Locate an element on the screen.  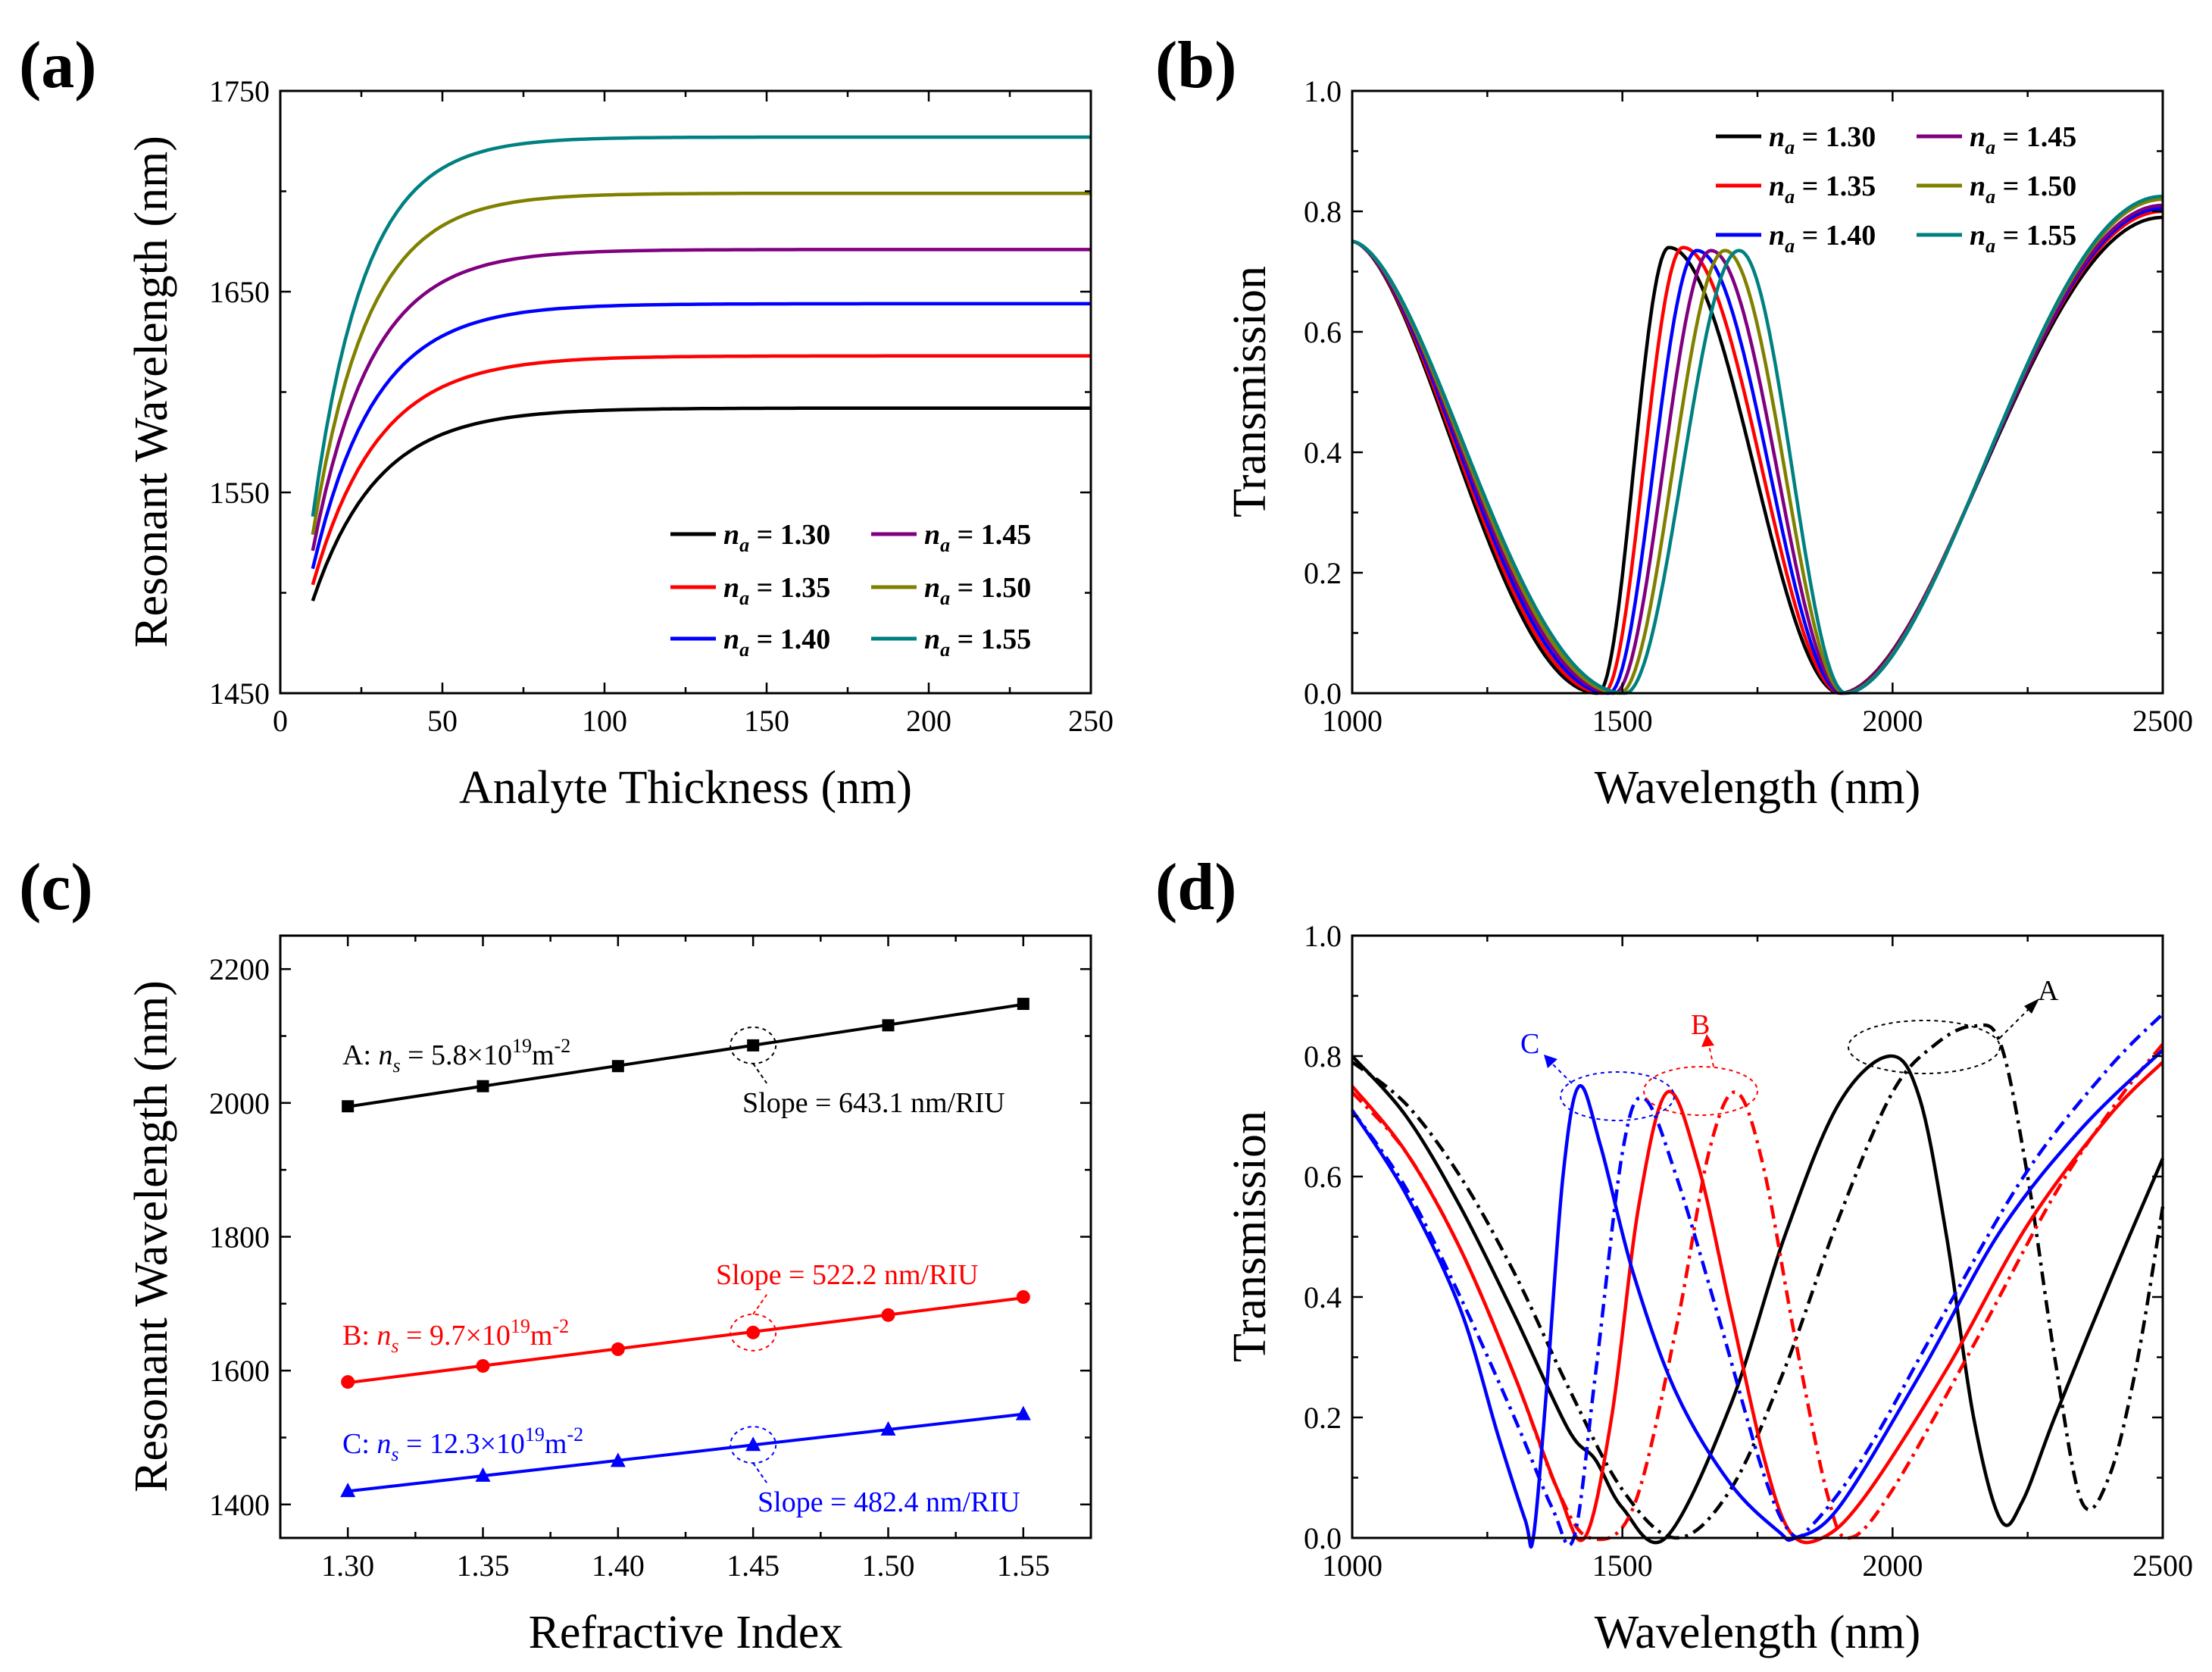
c-slope-a: Slope = 643.1 nm/RIU is located at coordinates (874, 1103).